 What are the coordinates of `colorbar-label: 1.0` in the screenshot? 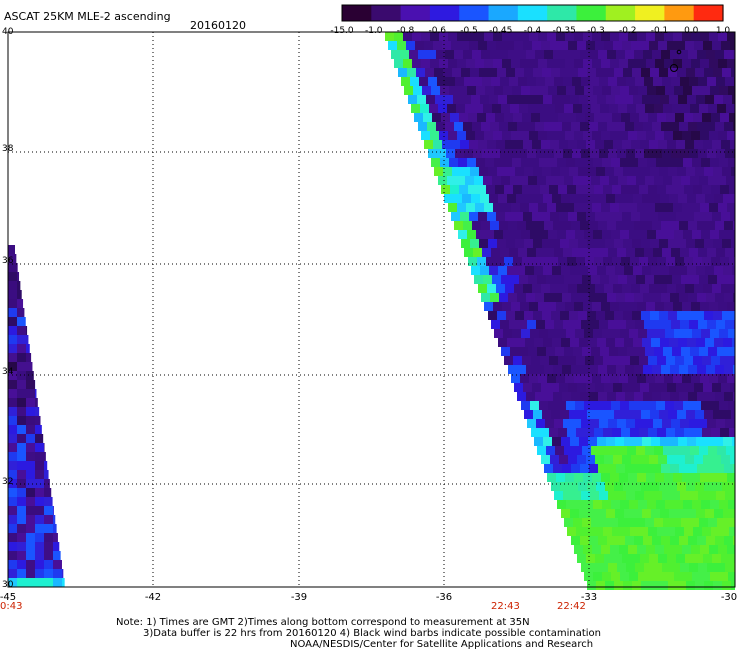 It's located at (723, 31).